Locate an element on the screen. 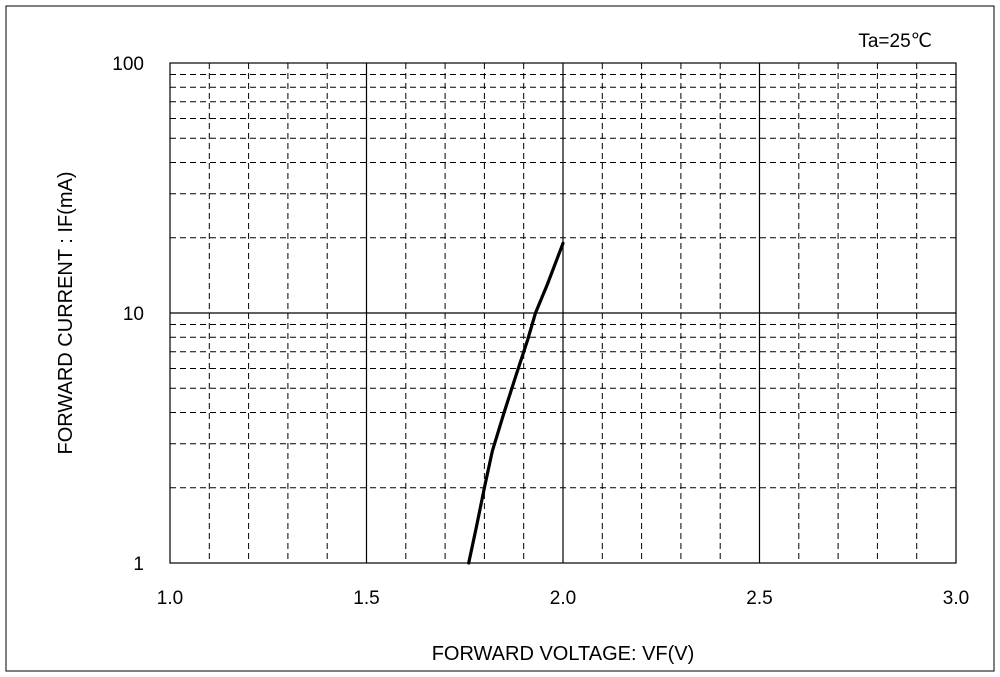 The image size is (1000, 677). x-axis-label: FORWARD VOLTAGE: VF(V) is located at coordinates (563, 654).